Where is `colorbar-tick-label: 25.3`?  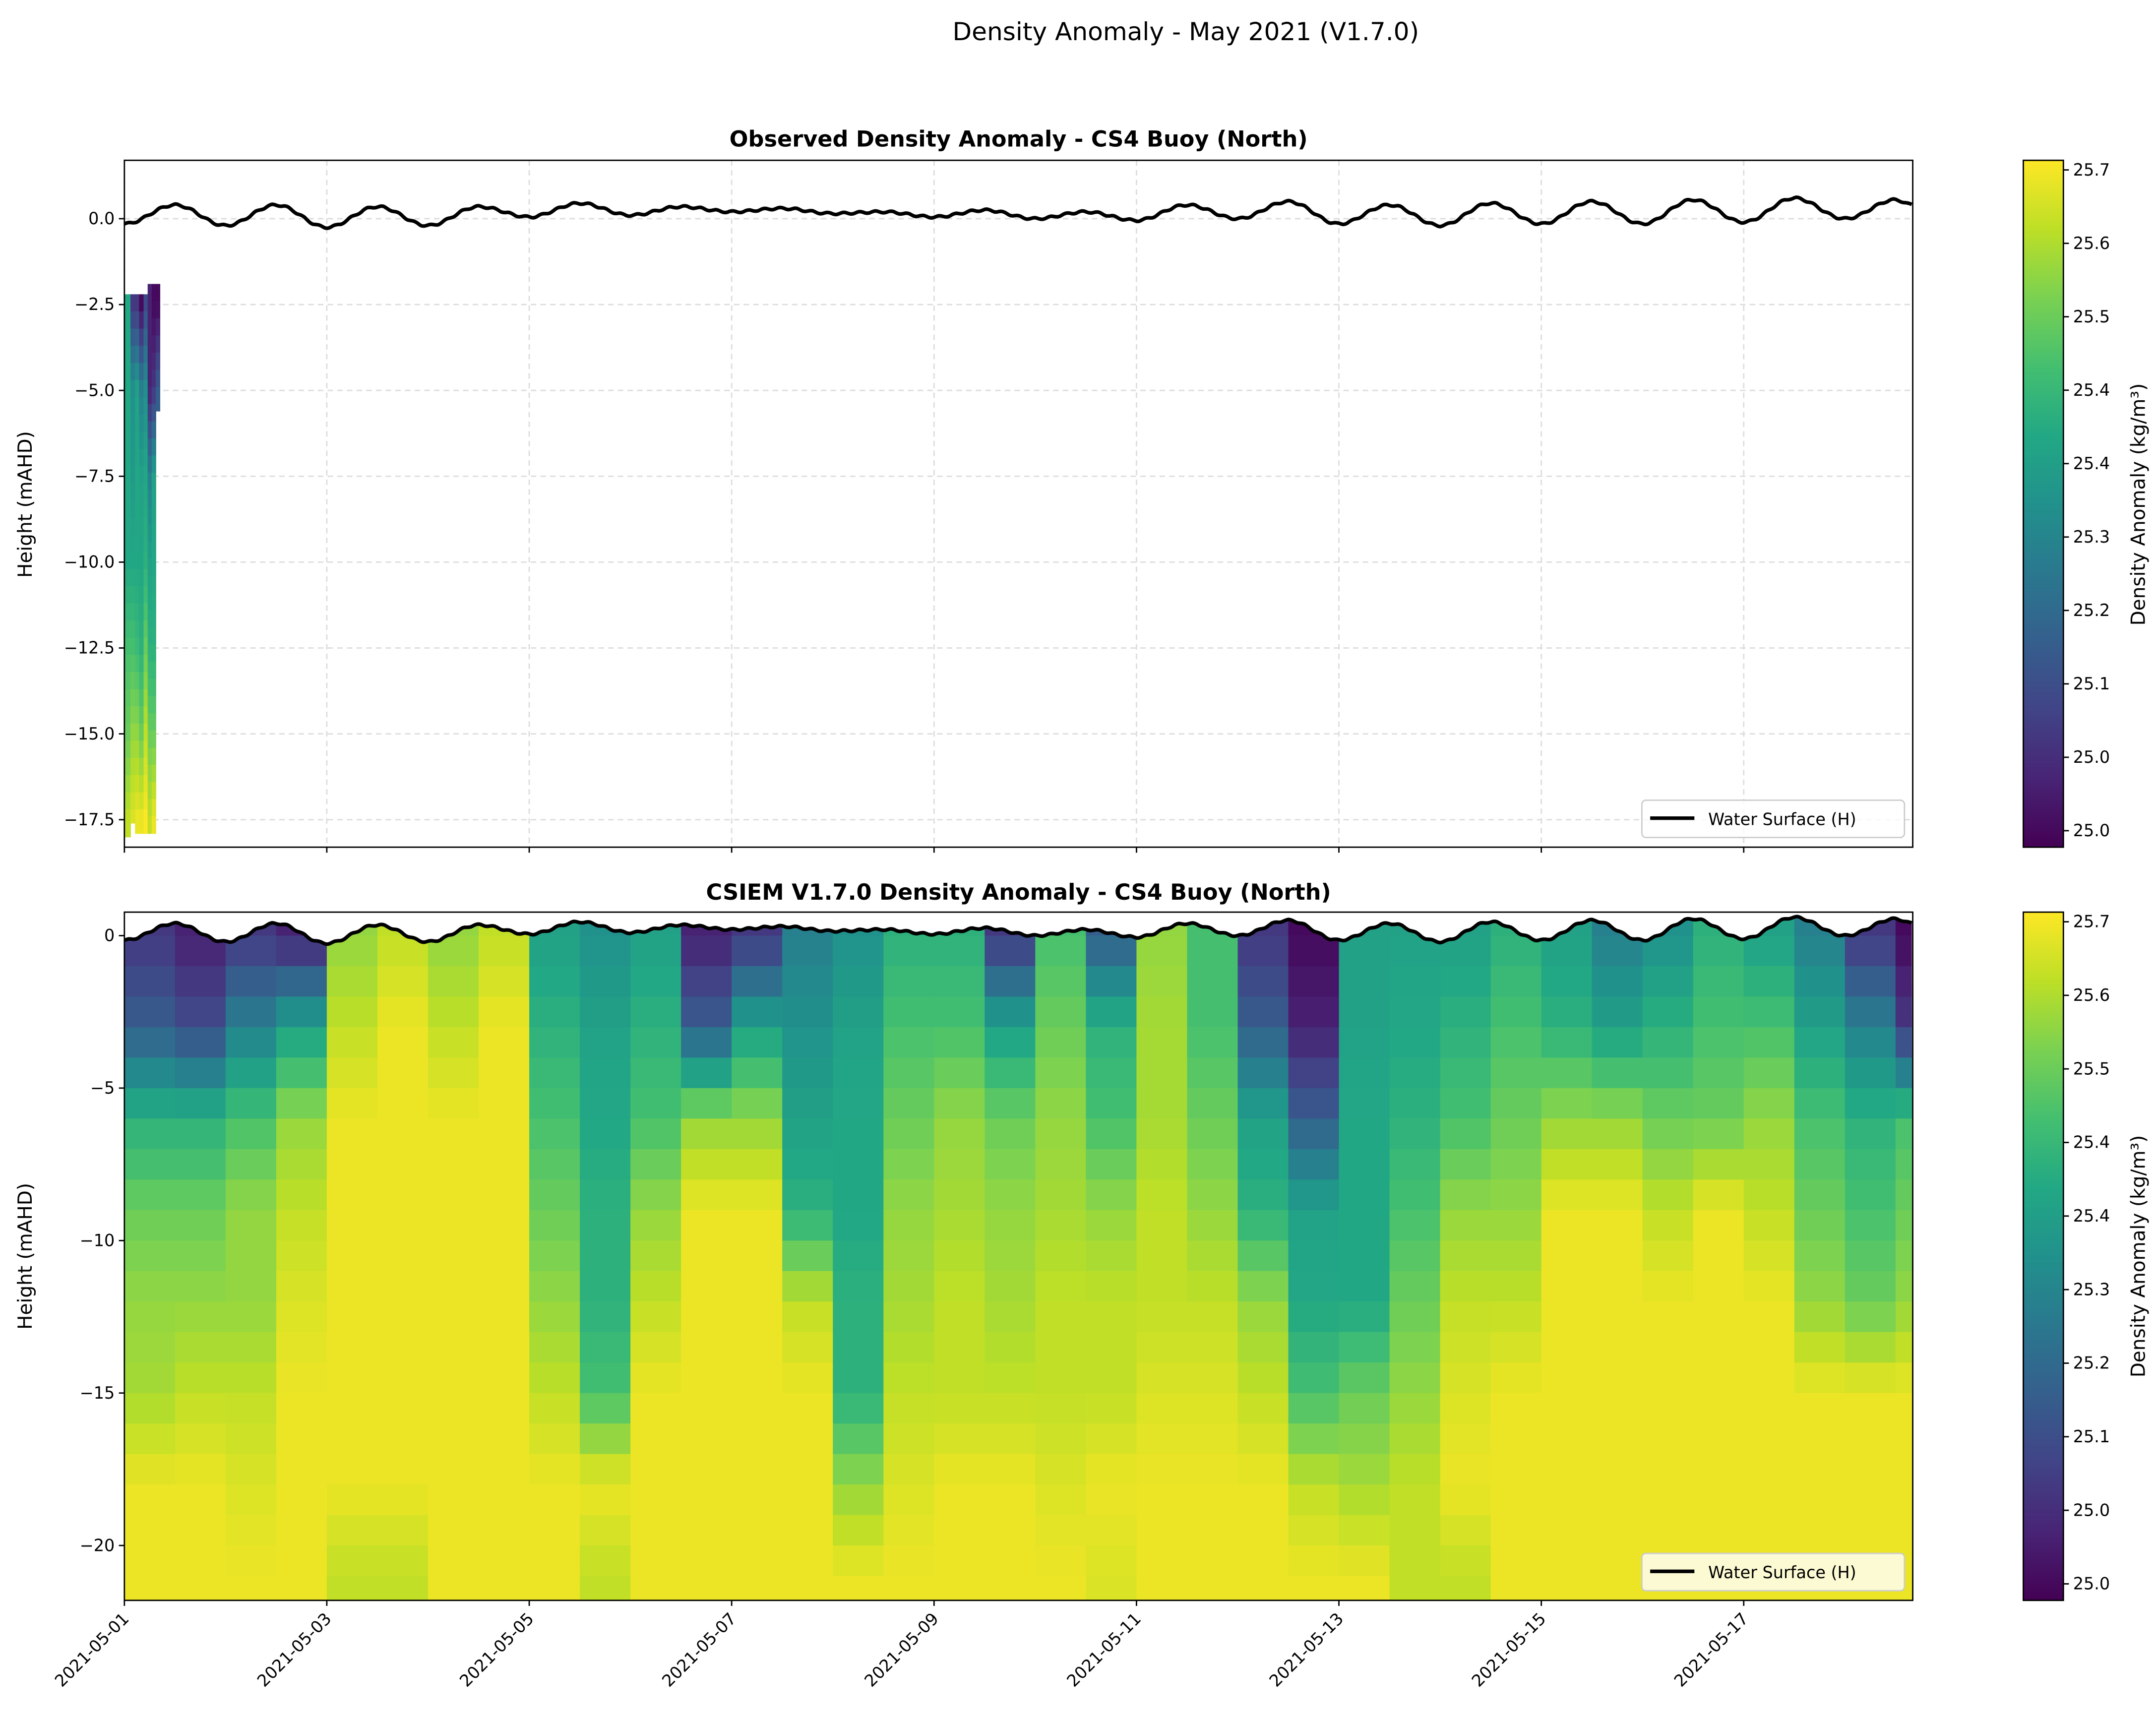
colorbar-tick-label: 25.3 is located at coordinates (2091, 537).